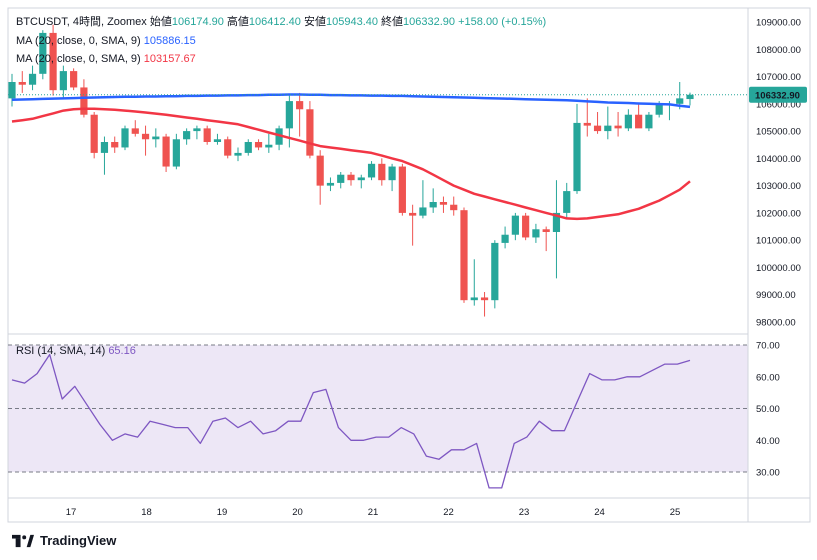 The width and height of the screenshot is (817, 560). What do you see at coordinates (71, 512) in the screenshot?
I see `time-tick-label: 17` at bounding box center [71, 512].